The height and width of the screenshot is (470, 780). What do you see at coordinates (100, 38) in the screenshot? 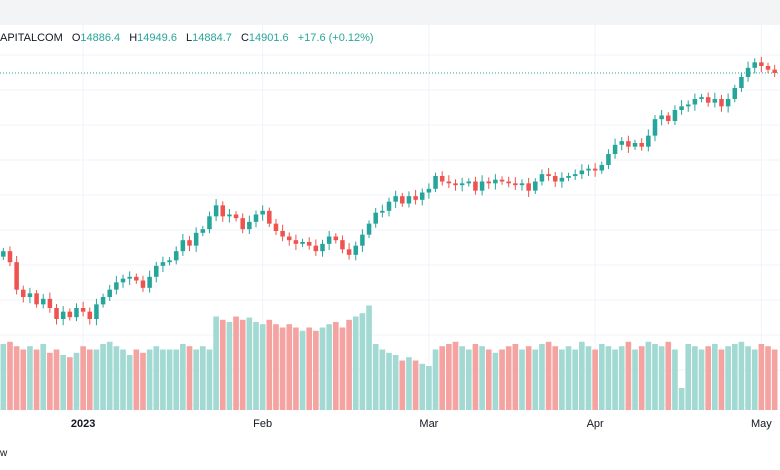
I see `open-value: 14886.4` at bounding box center [100, 38].